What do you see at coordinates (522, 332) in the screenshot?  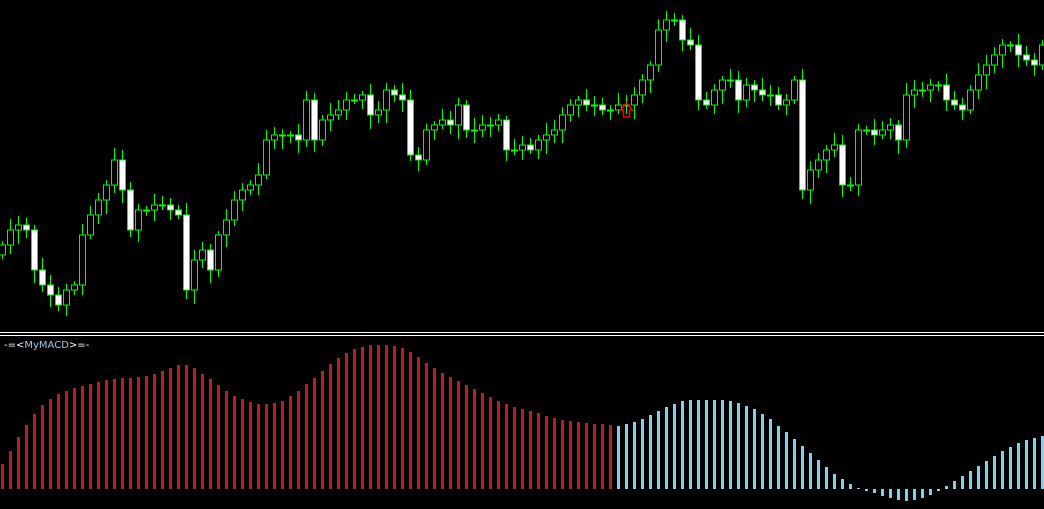 I see `pane-separator` at bounding box center [522, 332].